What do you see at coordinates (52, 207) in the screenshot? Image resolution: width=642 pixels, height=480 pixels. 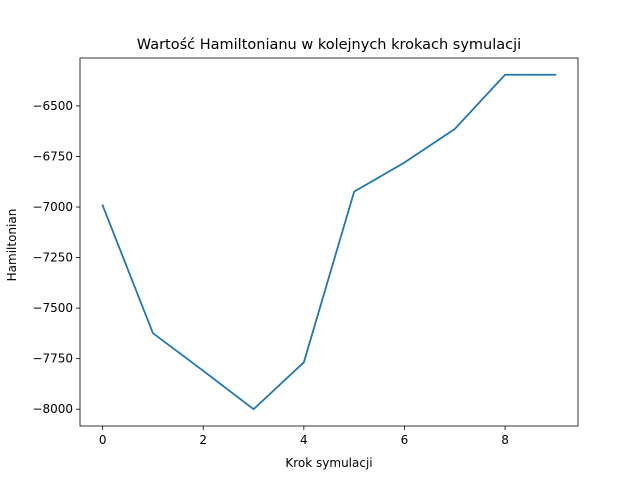 I see `y-tick-label: −7000` at bounding box center [52, 207].